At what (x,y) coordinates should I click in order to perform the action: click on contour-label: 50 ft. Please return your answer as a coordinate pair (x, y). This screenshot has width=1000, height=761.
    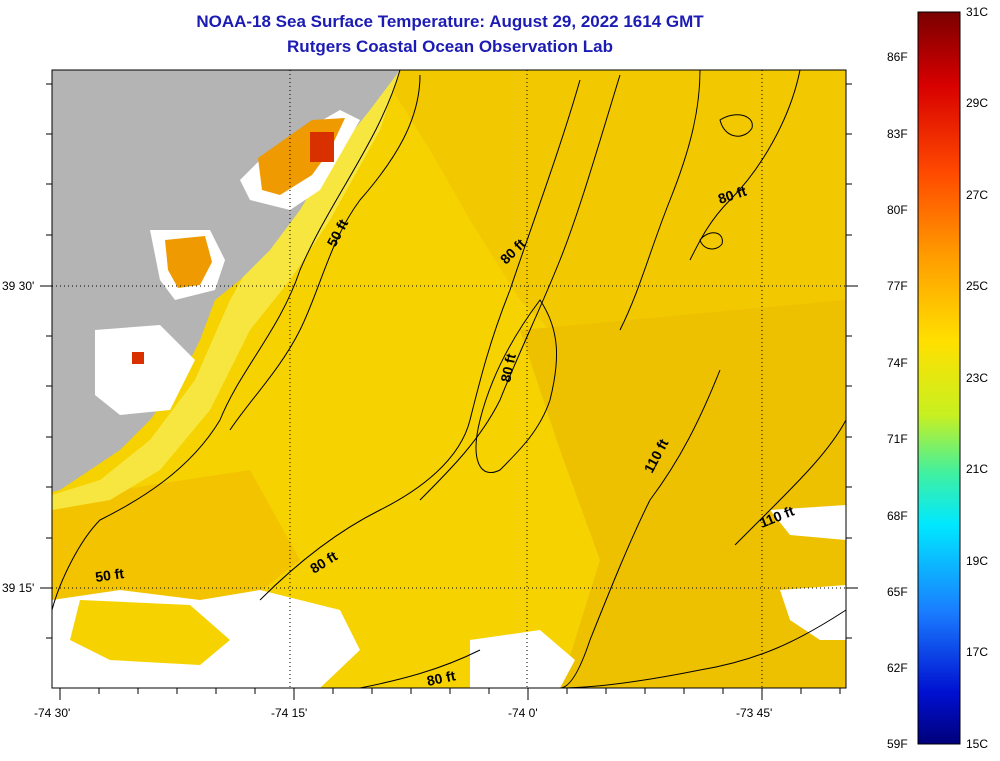
    Looking at the image, I should click on (109, 575).